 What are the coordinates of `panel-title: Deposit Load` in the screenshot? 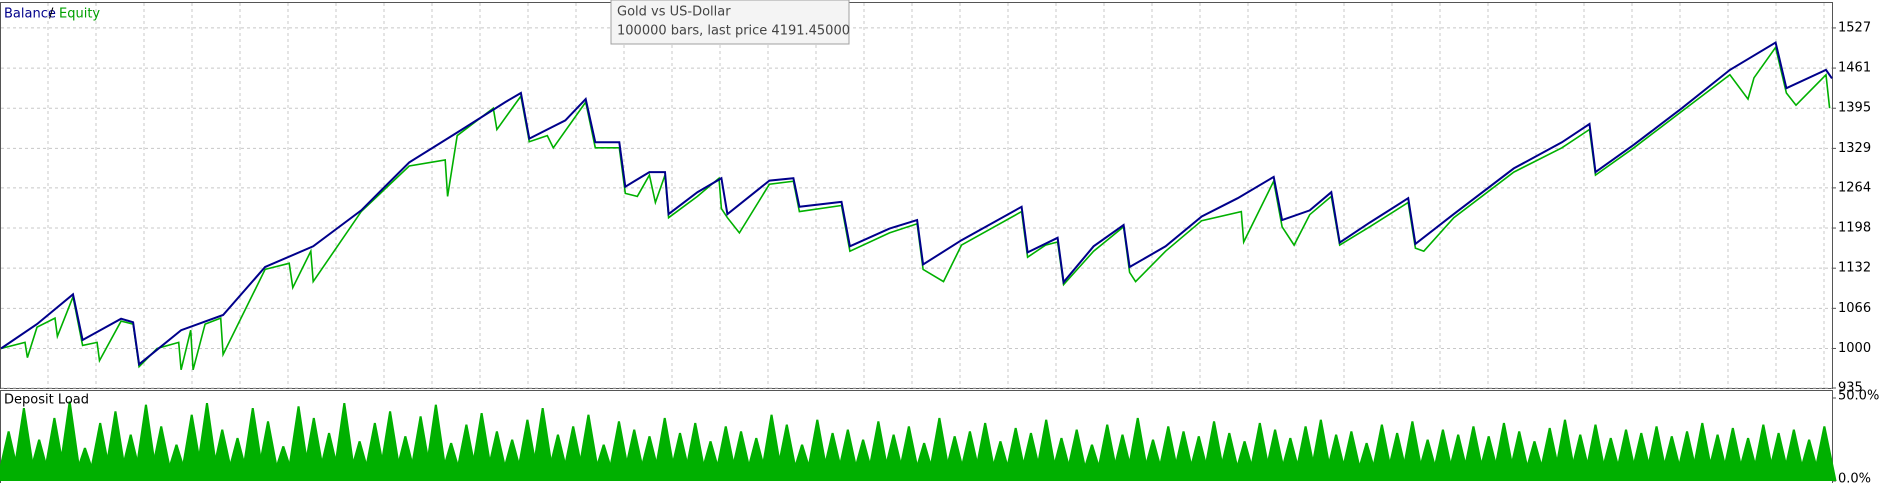 It's located at (46, 400).